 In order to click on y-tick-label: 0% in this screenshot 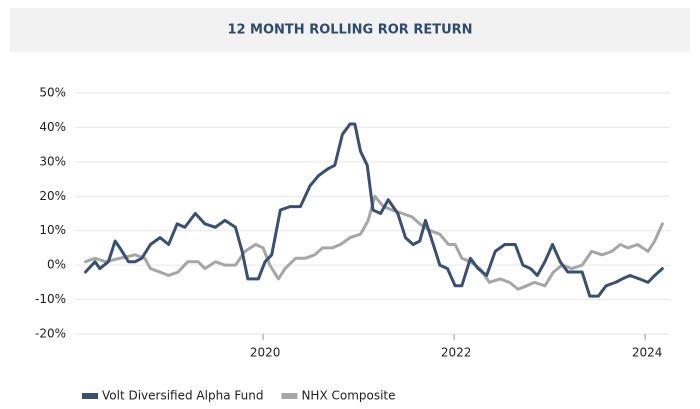, I will do `click(56, 265)`.